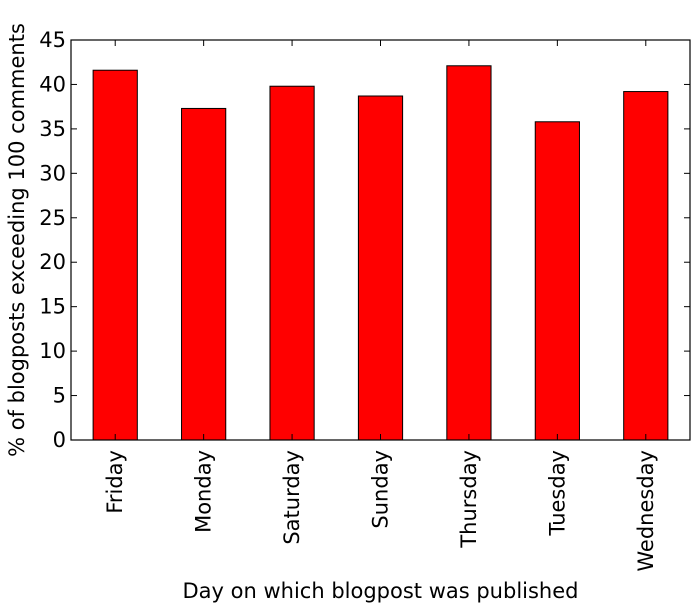 This screenshot has width=700, height=612. What do you see at coordinates (646, 511) in the screenshot?
I see `x-tick-label: Wednesday` at bounding box center [646, 511].